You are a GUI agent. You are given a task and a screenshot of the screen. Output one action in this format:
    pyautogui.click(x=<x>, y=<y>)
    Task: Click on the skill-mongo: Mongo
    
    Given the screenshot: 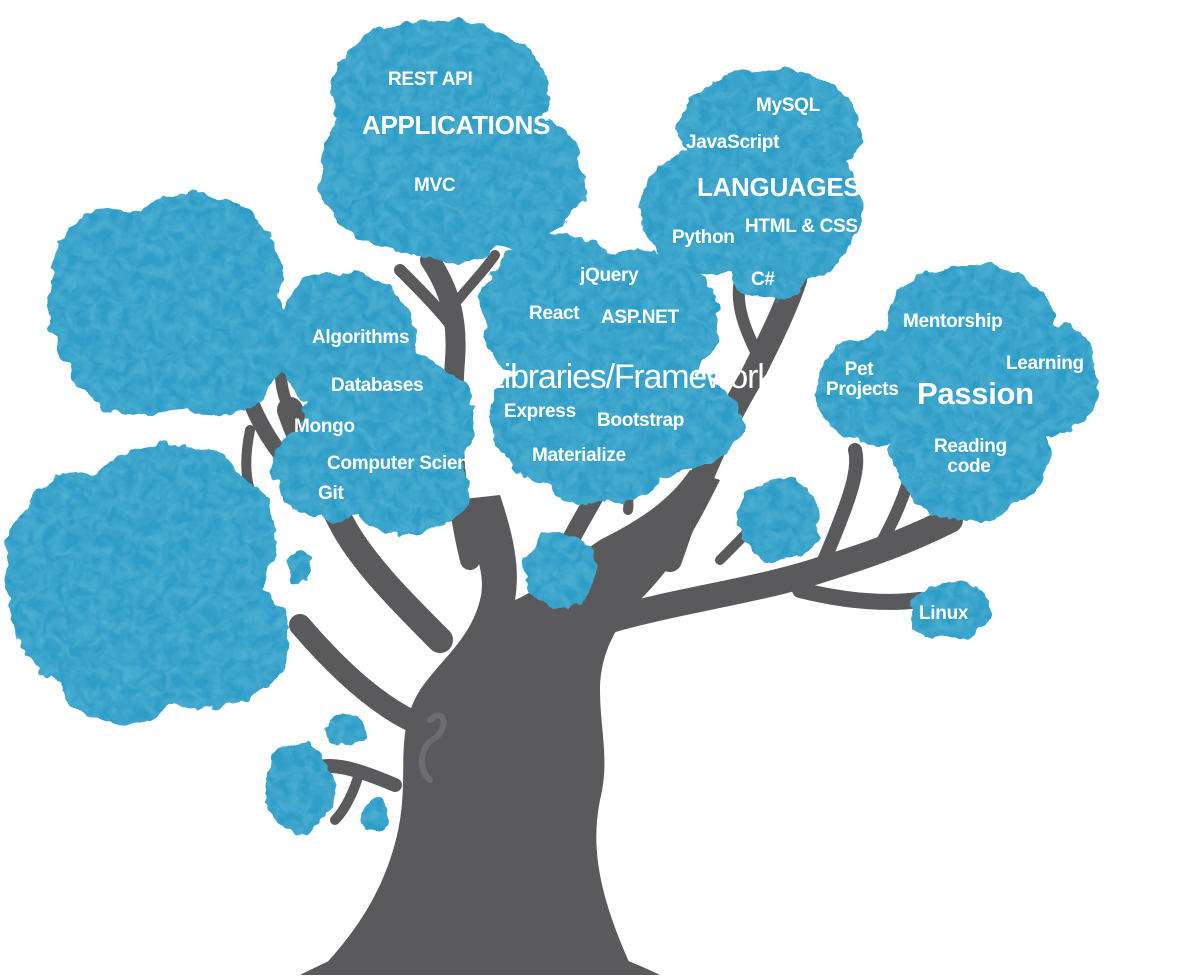 What is the action you would take?
    pyautogui.click(x=324, y=426)
    